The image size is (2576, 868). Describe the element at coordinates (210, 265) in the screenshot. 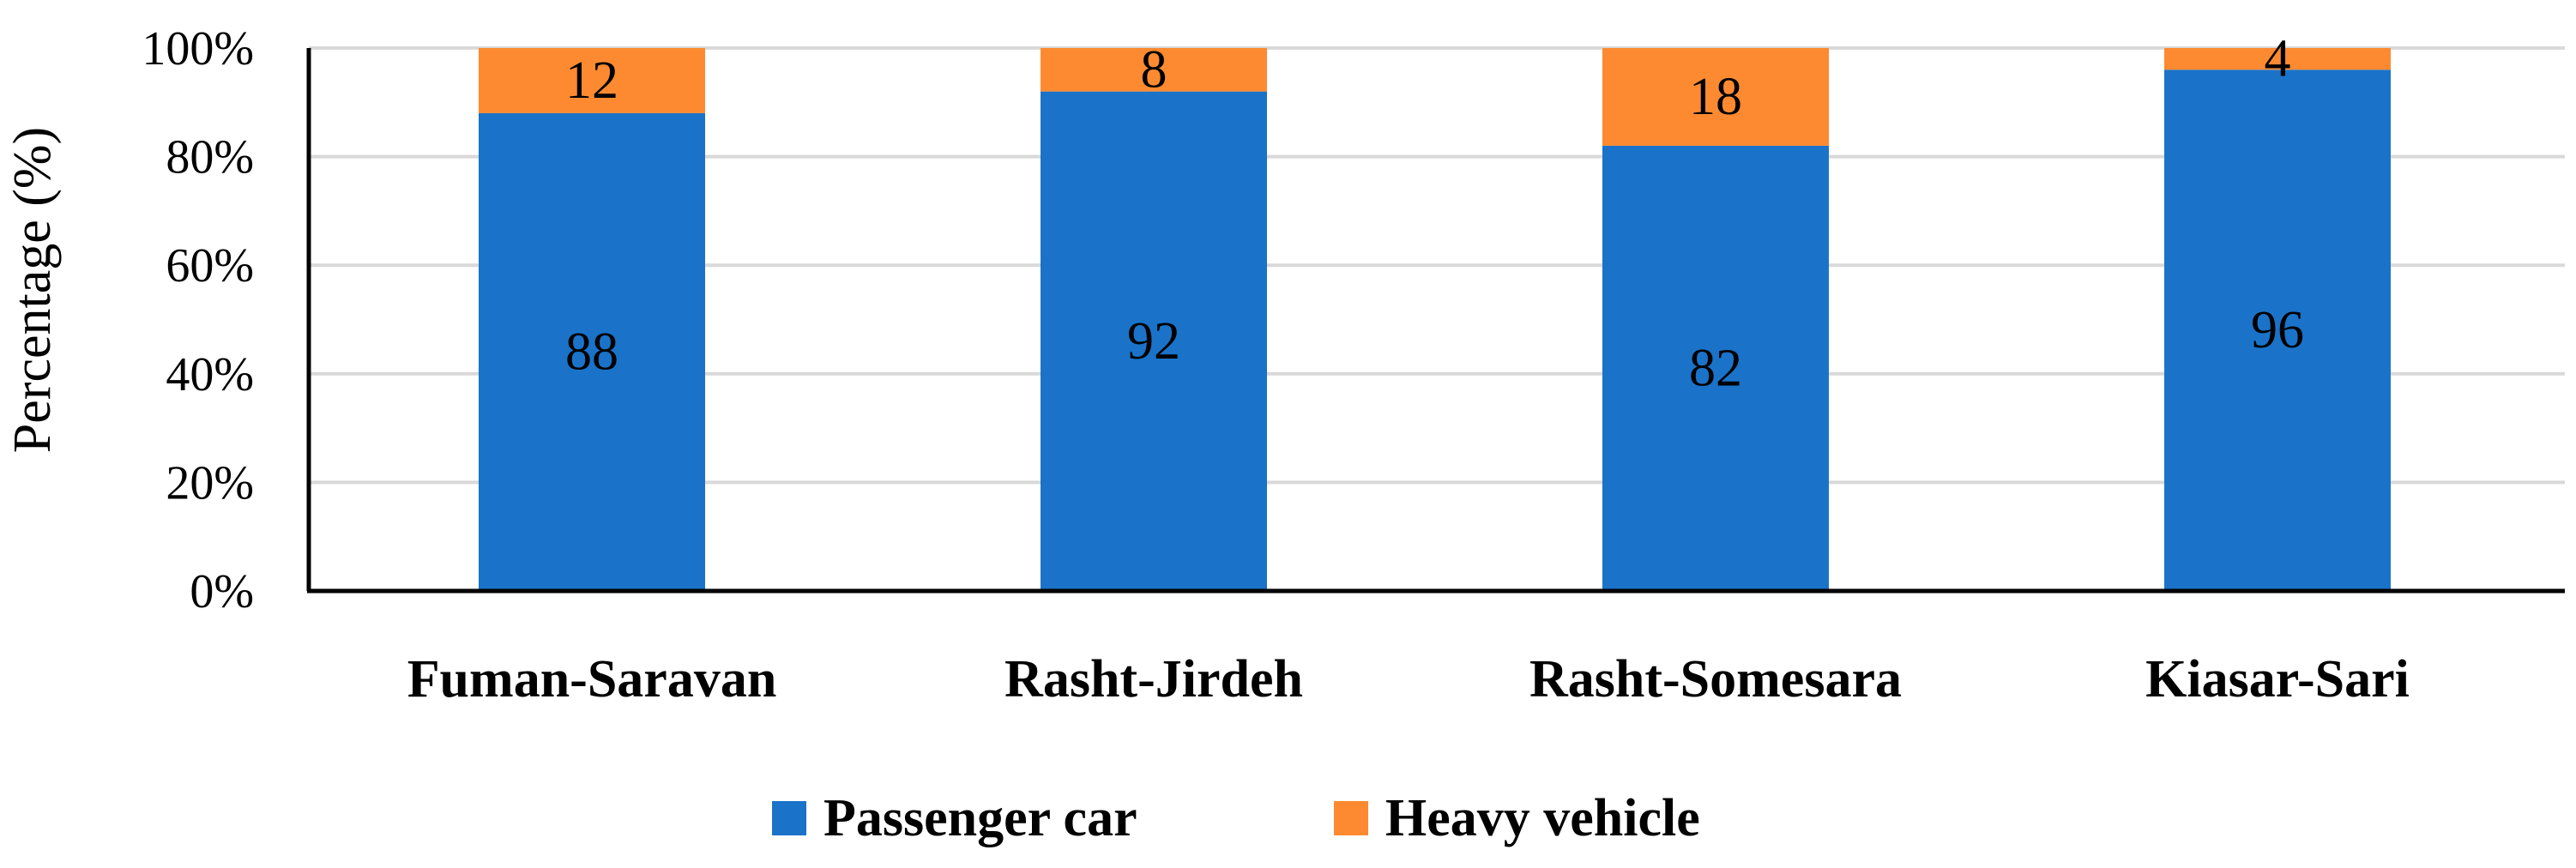

I see `y-tick-label: 60%` at that location.